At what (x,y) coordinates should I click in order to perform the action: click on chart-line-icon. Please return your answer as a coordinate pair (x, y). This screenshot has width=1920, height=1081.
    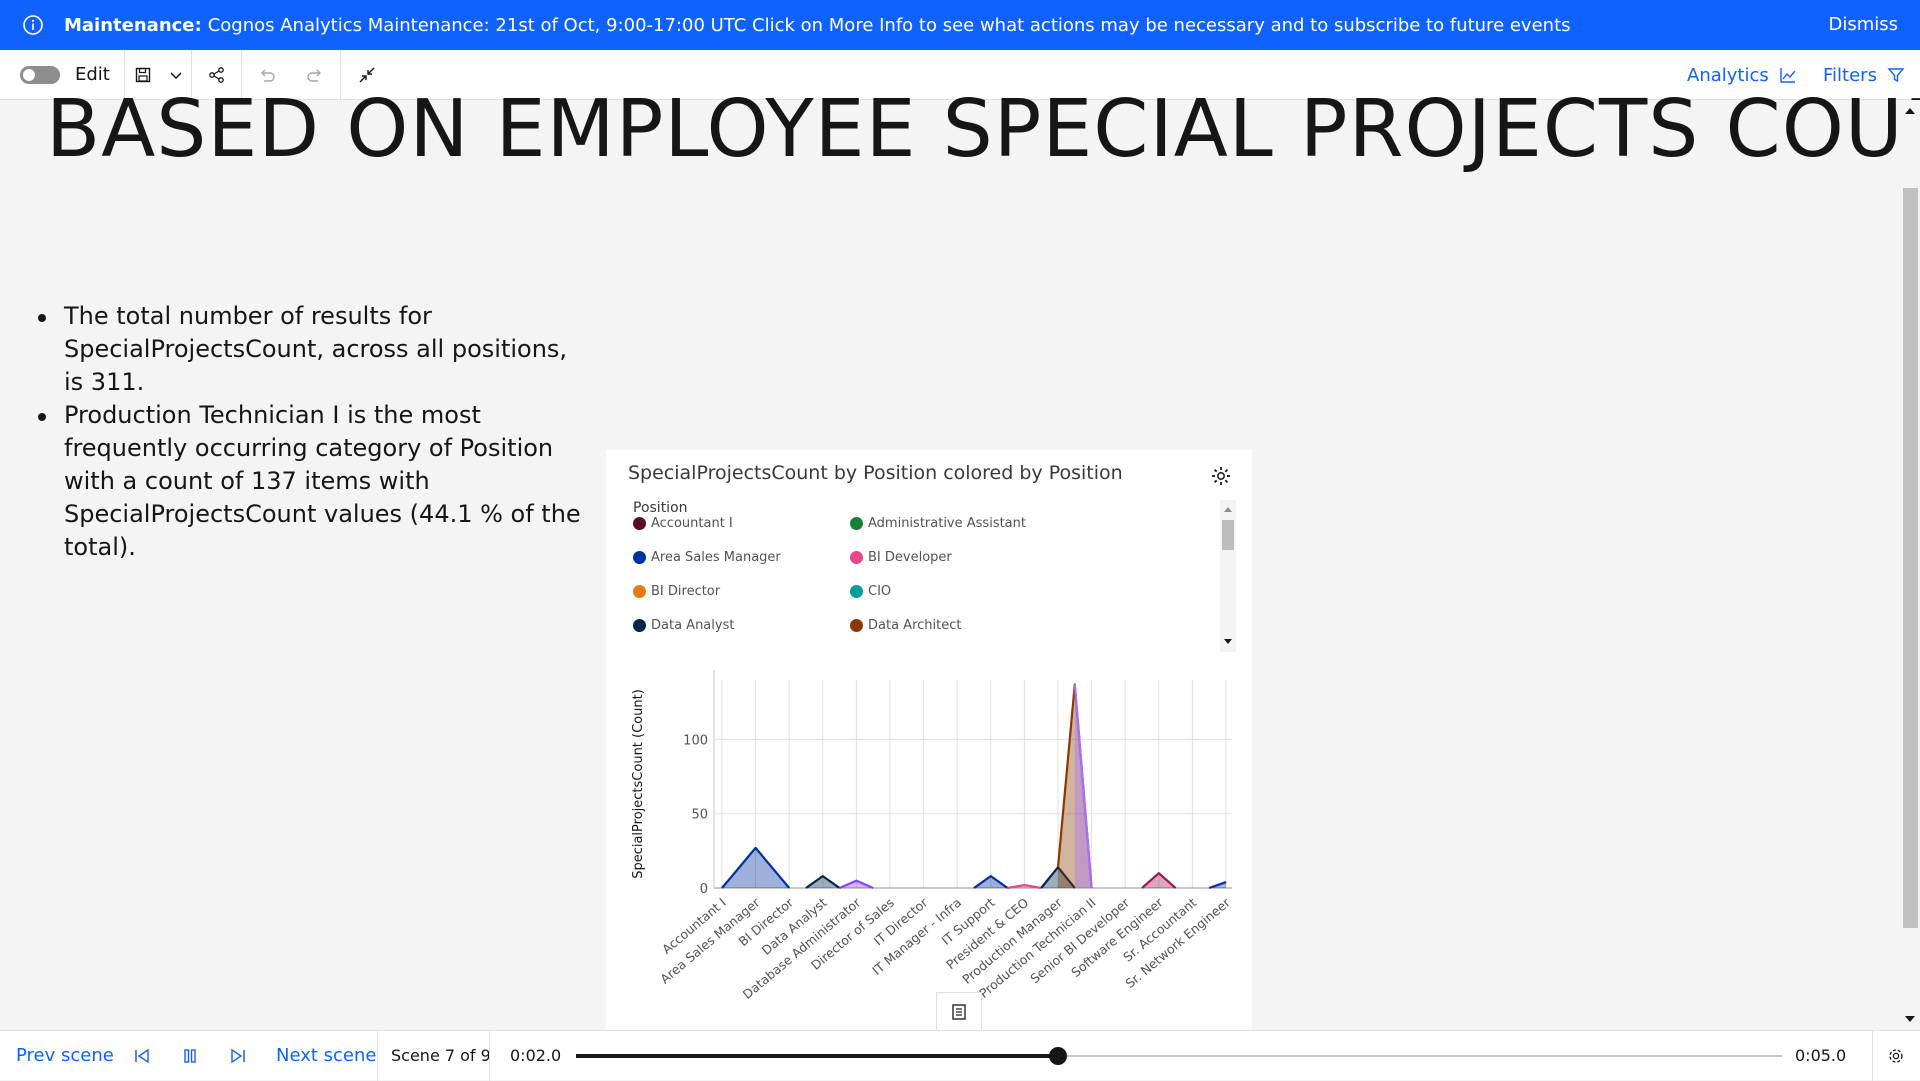
    Looking at the image, I should click on (1788, 75).